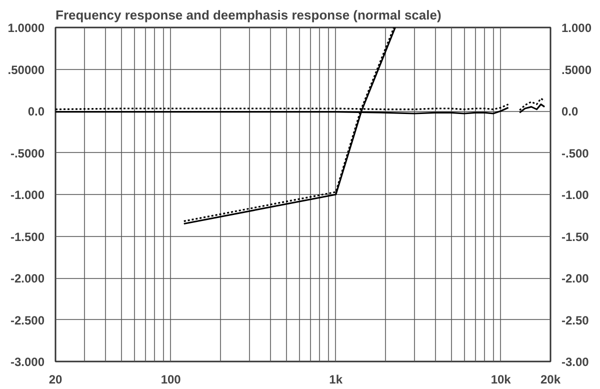  Describe the element at coordinates (577, 69) in the screenshot. I see `y2-tick-label: .5000` at that location.